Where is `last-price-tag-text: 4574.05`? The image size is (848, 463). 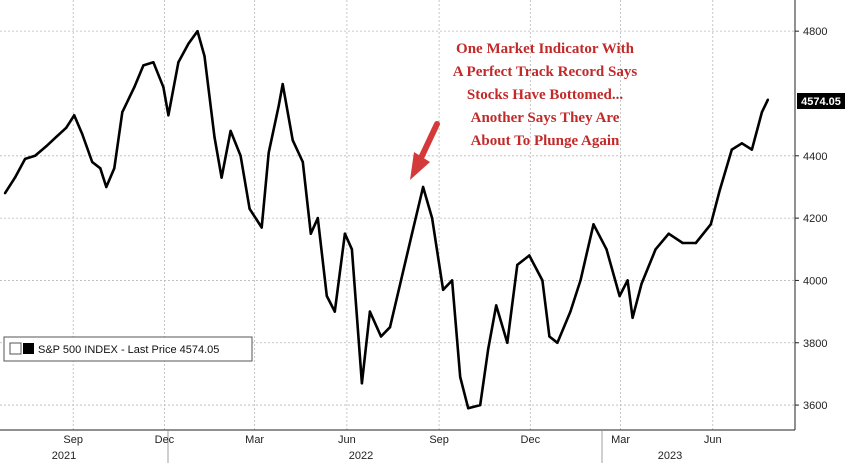 last-price-tag-text: 4574.05 is located at coordinates (821, 102).